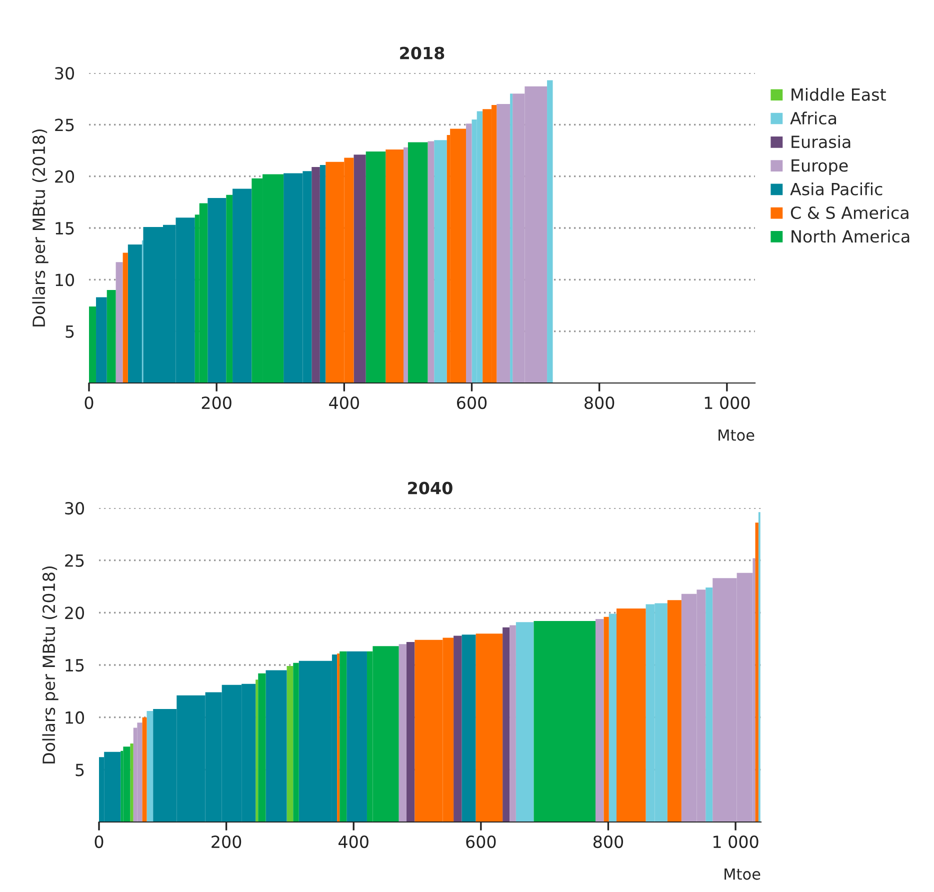 This screenshot has width=934, height=892. I want to click on legend-label: North America, so click(851, 236).